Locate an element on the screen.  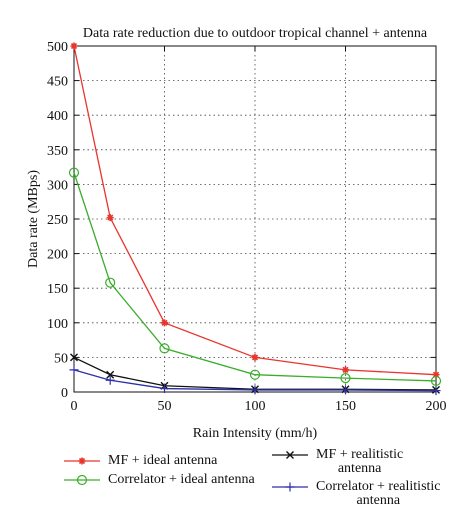
x-axis-label: Rain Intensity (mm/h) is located at coordinates (255, 433).